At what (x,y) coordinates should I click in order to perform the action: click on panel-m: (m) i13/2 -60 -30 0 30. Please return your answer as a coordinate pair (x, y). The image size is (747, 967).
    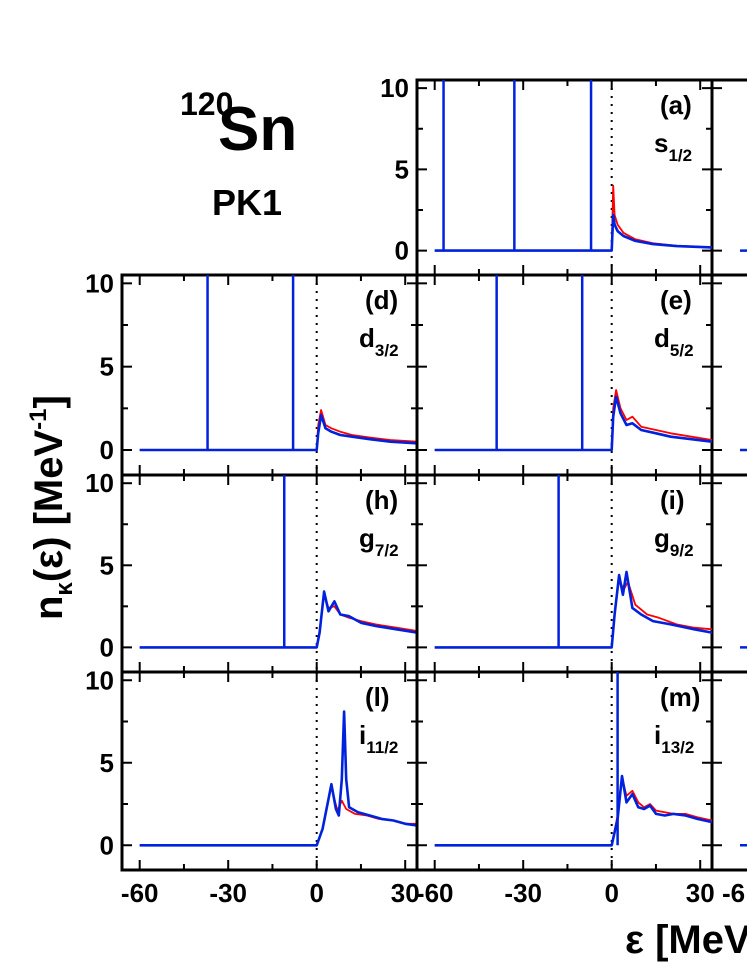
    Looking at the image, I should click on (565, 789).